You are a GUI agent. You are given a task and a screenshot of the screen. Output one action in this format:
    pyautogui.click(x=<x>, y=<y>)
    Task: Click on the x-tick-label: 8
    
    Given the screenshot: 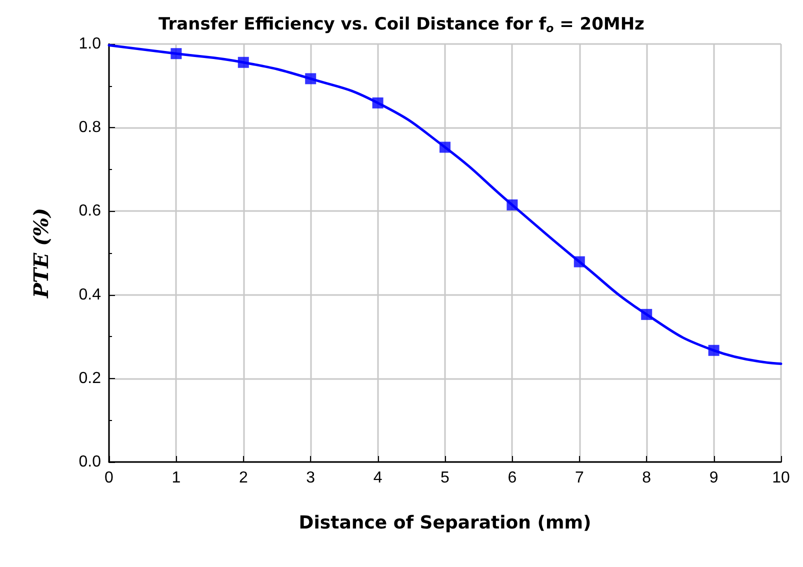 What is the action you would take?
    pyautogui.click(x=647, y=478)
    